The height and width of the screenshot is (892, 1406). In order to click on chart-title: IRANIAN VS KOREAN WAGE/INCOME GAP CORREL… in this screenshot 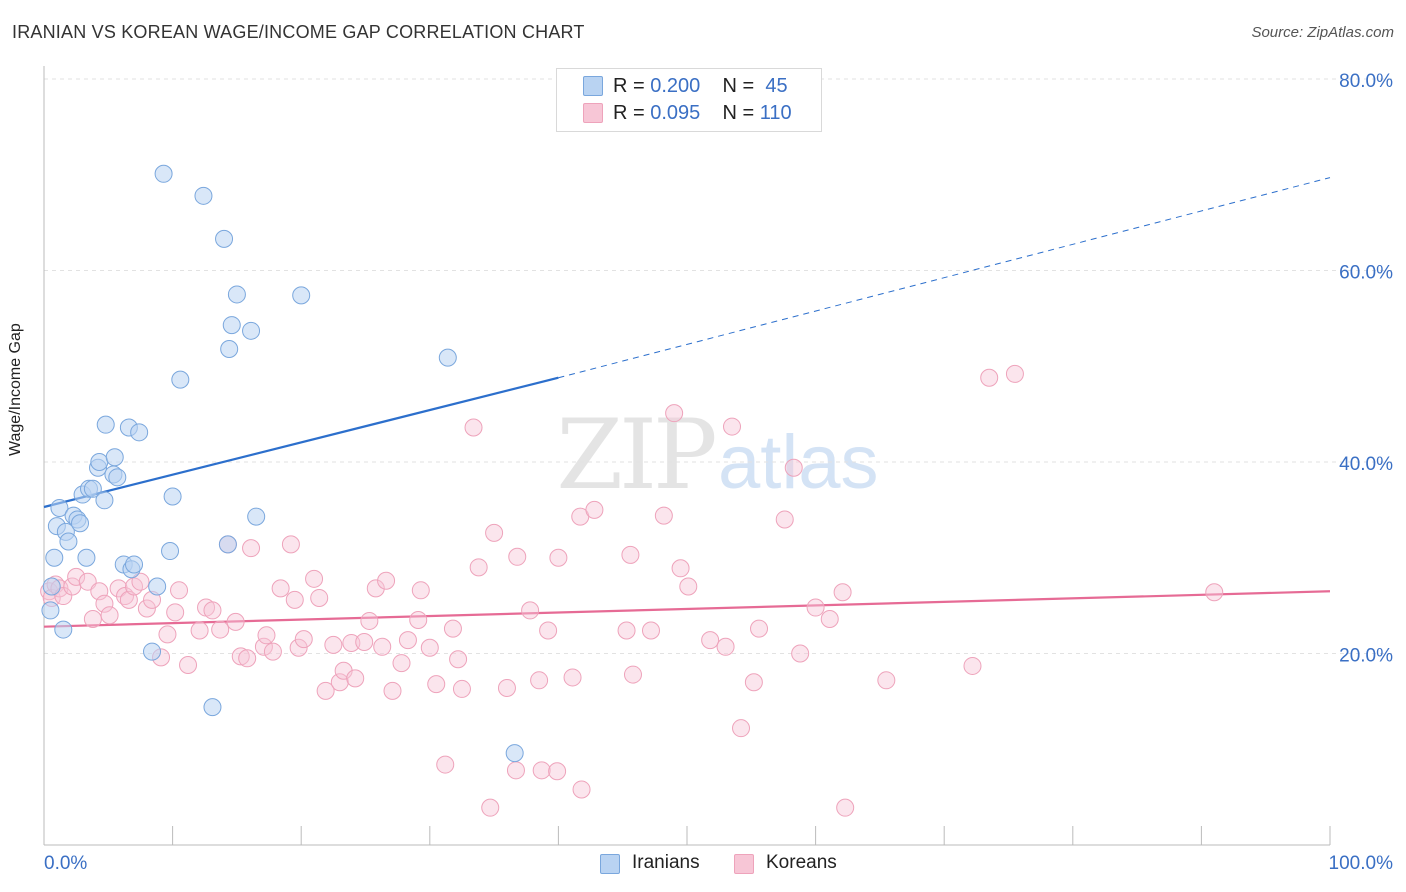, I will do `click(298, 32)`.